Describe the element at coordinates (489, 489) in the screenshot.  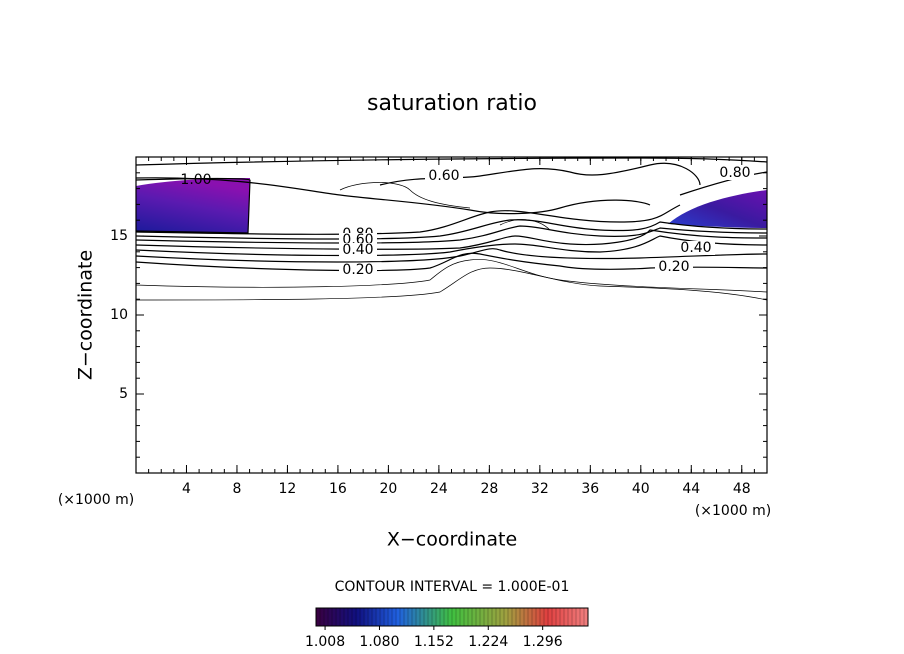
I see `x-tick-label: 28` at that location.